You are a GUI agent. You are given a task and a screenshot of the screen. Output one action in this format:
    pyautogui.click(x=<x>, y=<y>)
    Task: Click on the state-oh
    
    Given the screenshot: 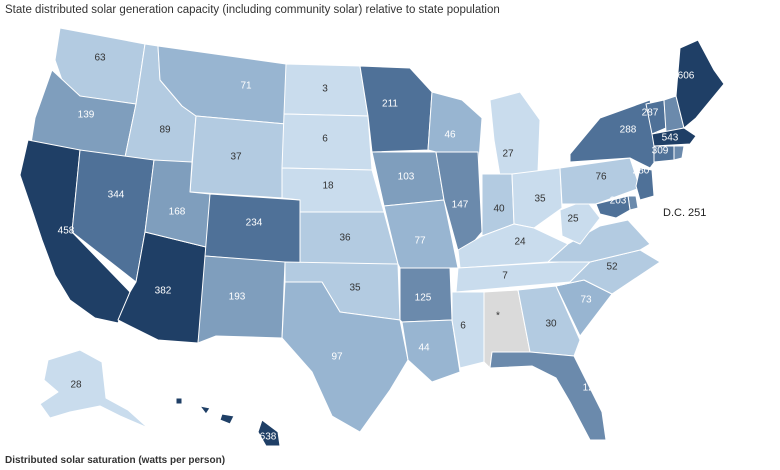 What is the action you would take?
    pyautogui.click(x=537, y=198)
    